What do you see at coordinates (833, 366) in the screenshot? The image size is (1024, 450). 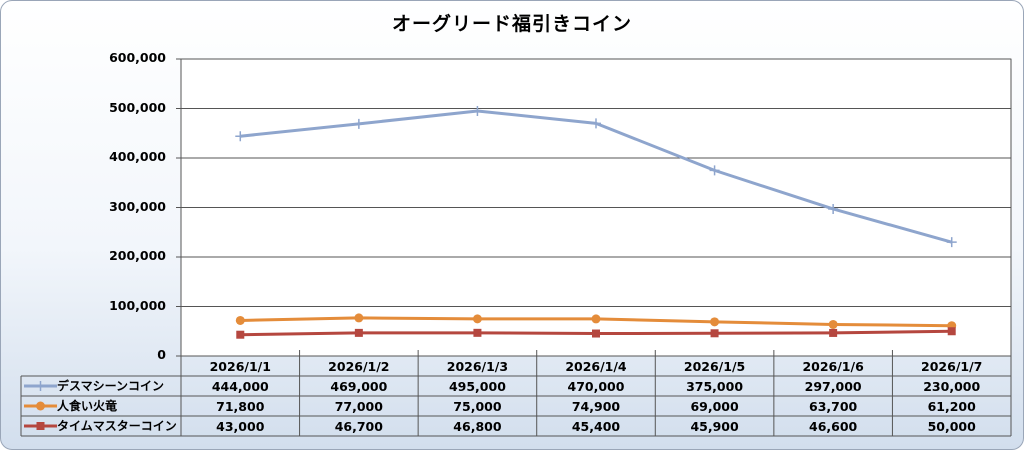 I see `category-label: 2026/1/6` at bounding box center [833, 366].